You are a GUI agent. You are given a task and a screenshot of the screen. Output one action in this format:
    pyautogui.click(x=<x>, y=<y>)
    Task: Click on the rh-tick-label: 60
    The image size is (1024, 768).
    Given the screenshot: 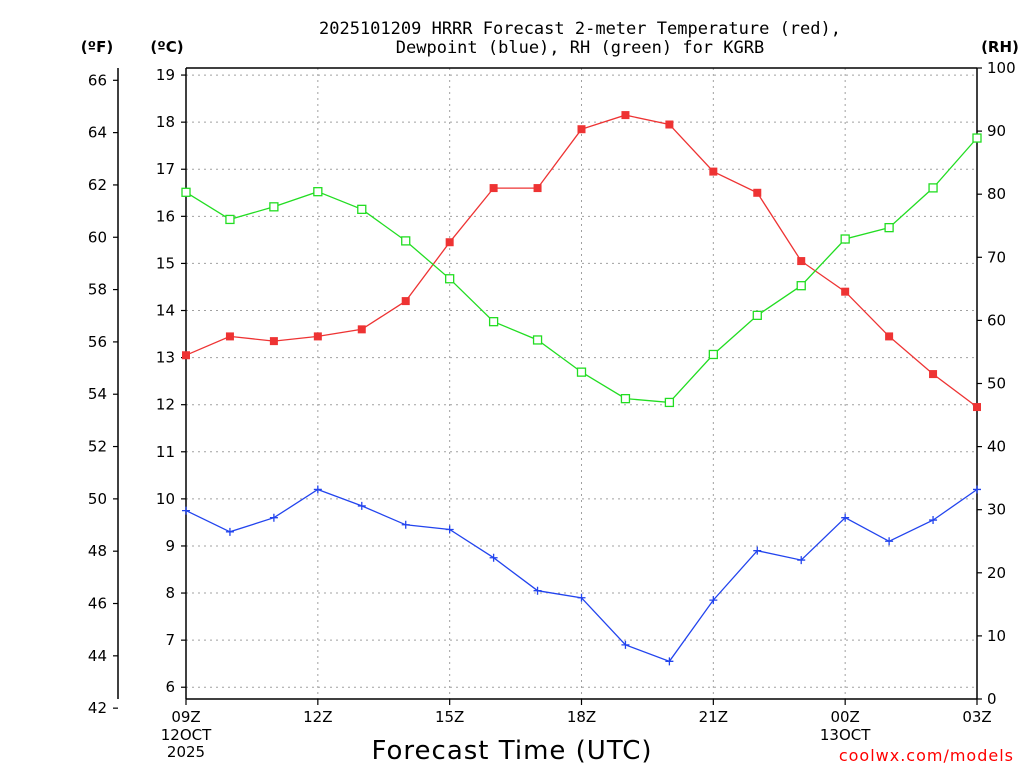 What is the action you would take?
    pyautogui.click(x=996, y=320)
    